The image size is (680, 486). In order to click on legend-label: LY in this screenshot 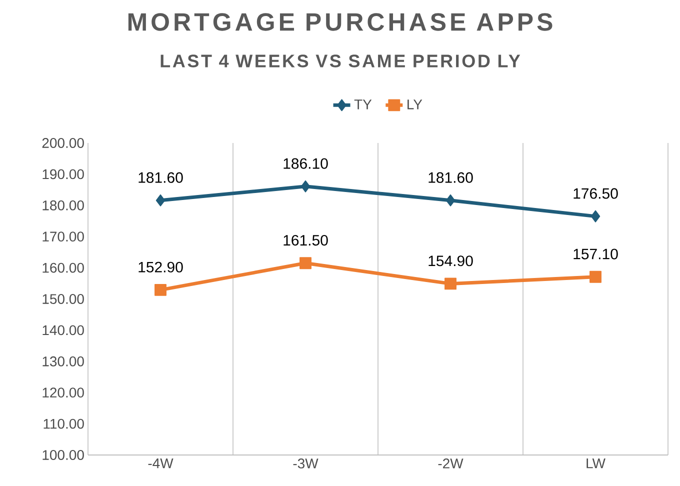, I will do `click(415, 105)`.